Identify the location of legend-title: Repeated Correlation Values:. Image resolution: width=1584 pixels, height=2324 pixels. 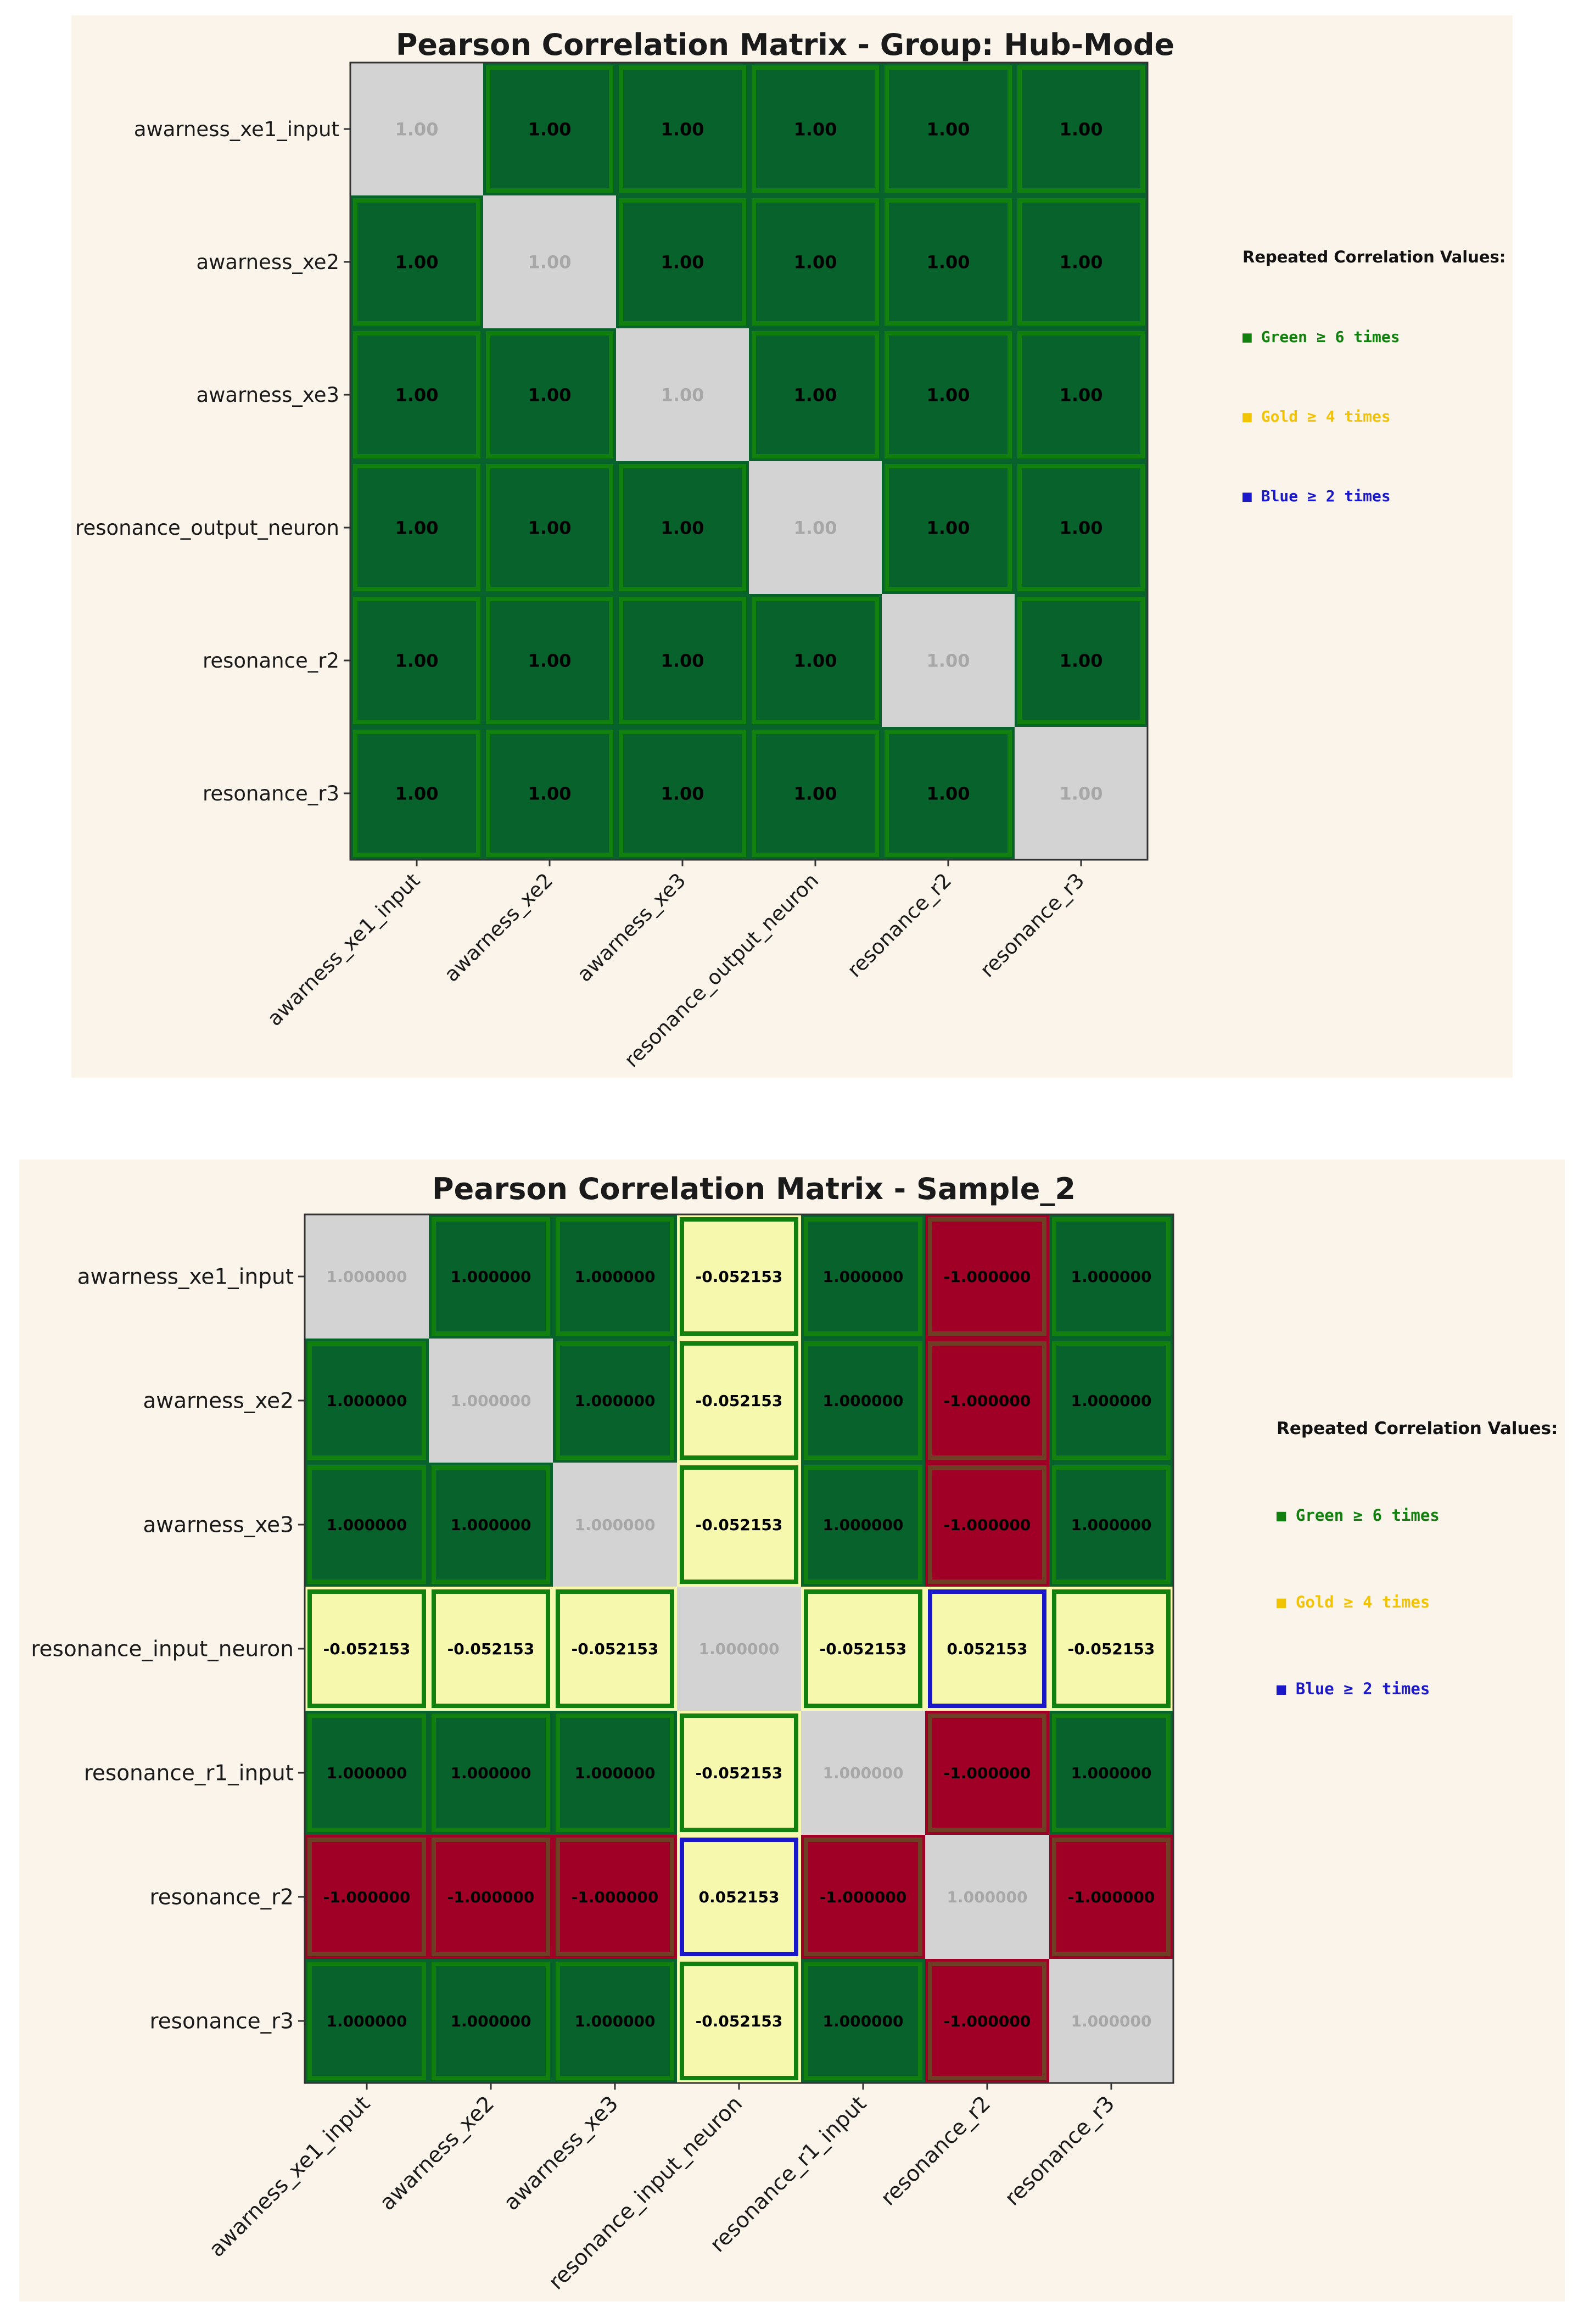
(1373, 257).